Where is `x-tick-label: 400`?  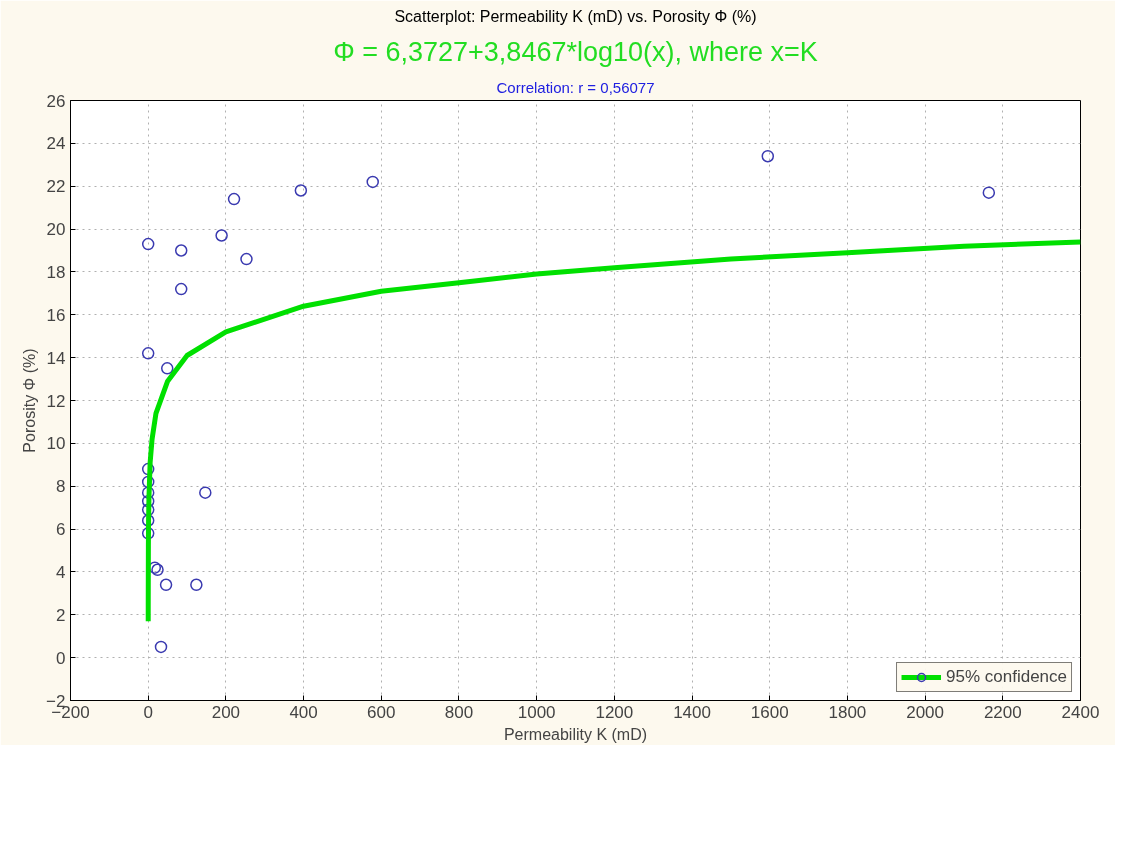
x-tick-label: 400 is located at coordinates (303, 712).